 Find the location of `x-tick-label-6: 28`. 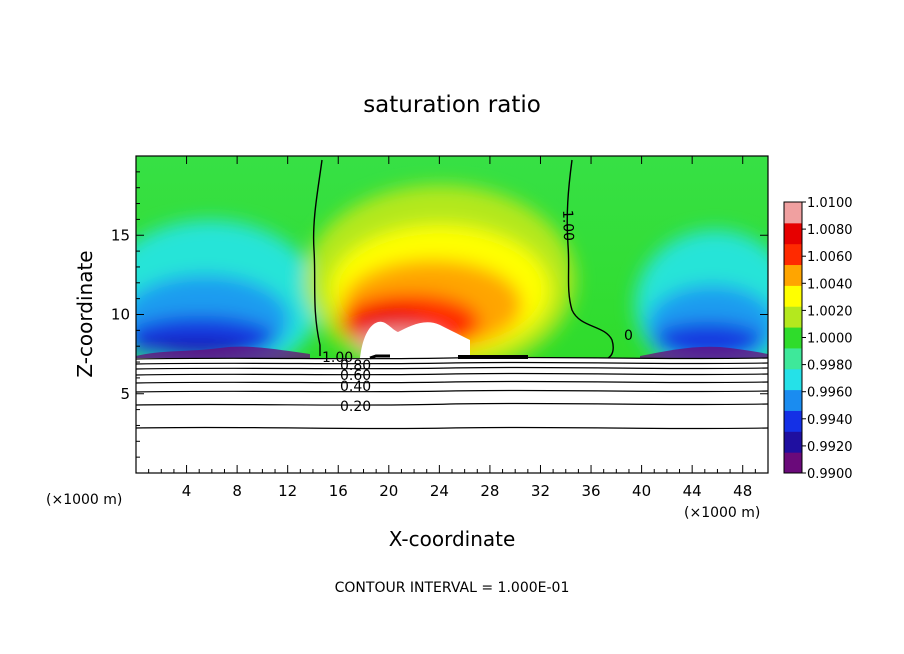

x-tick-label-6: 28 is located at coordinates (489, 491).